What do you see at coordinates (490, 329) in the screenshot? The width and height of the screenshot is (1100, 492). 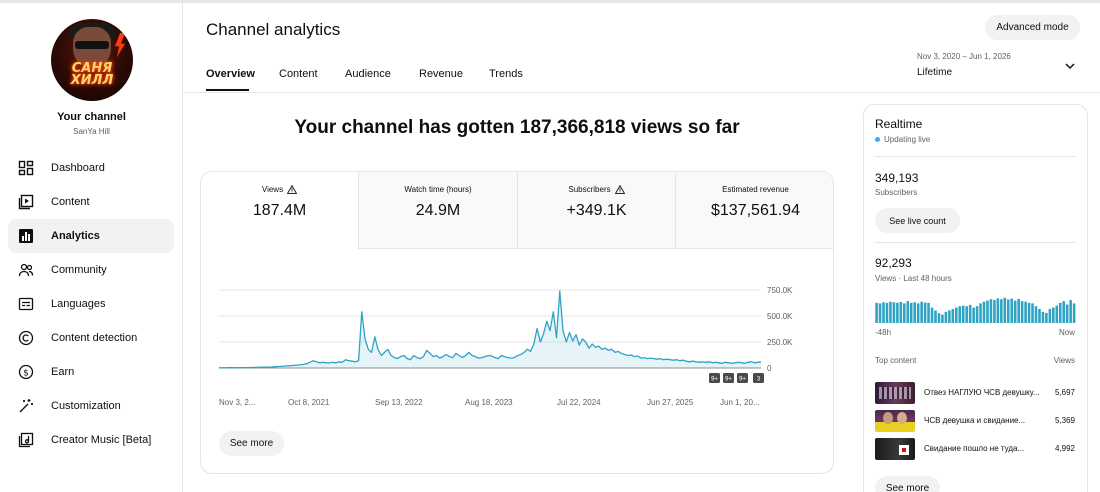 I see `views-series-line` at bounding box center [490, 329].